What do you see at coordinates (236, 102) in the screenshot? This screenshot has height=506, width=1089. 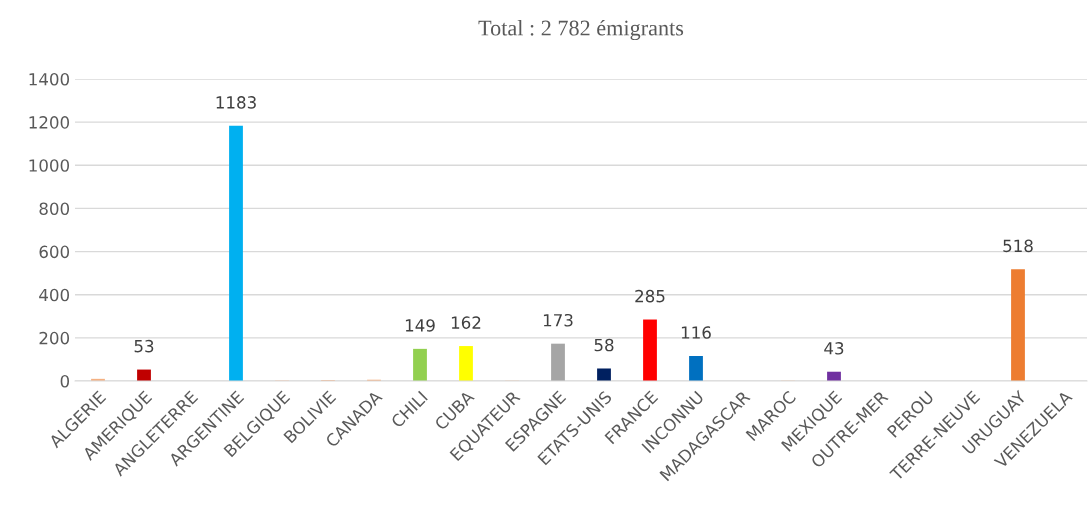 I see `data-label: 1183` at bounding box center [236, 102].